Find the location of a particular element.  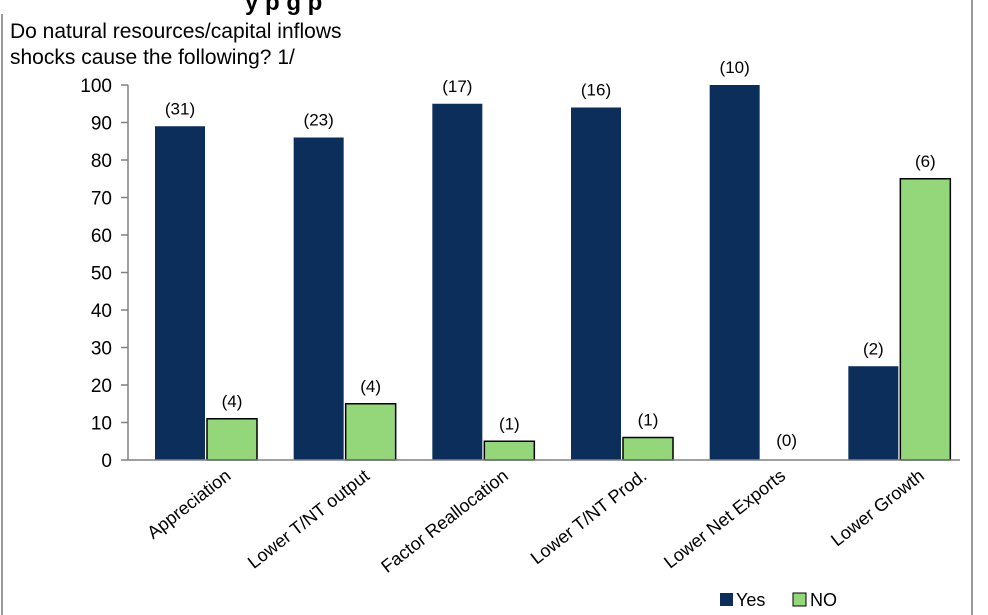

data-label: (16) is located at coordinates (596, 90).